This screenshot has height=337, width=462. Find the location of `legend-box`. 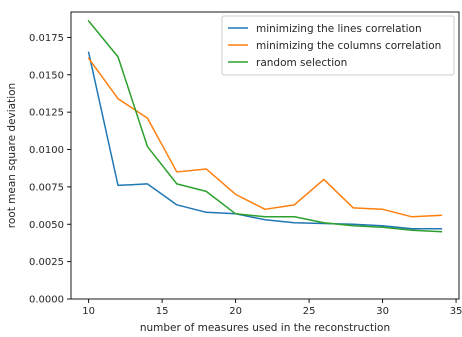

legend-box is located at coordinates (338, 45).